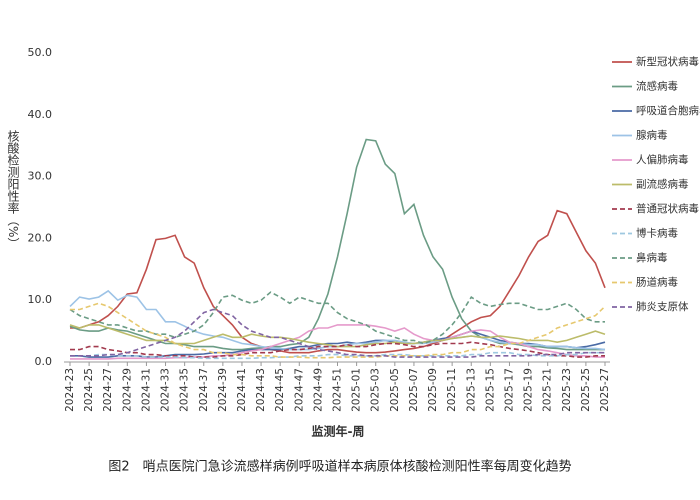 This screenshot has height=500, width=700. Describe the element at coordinates (299, 390) in the screenshot. I see `x-tick-label: 2024-47` at that location.